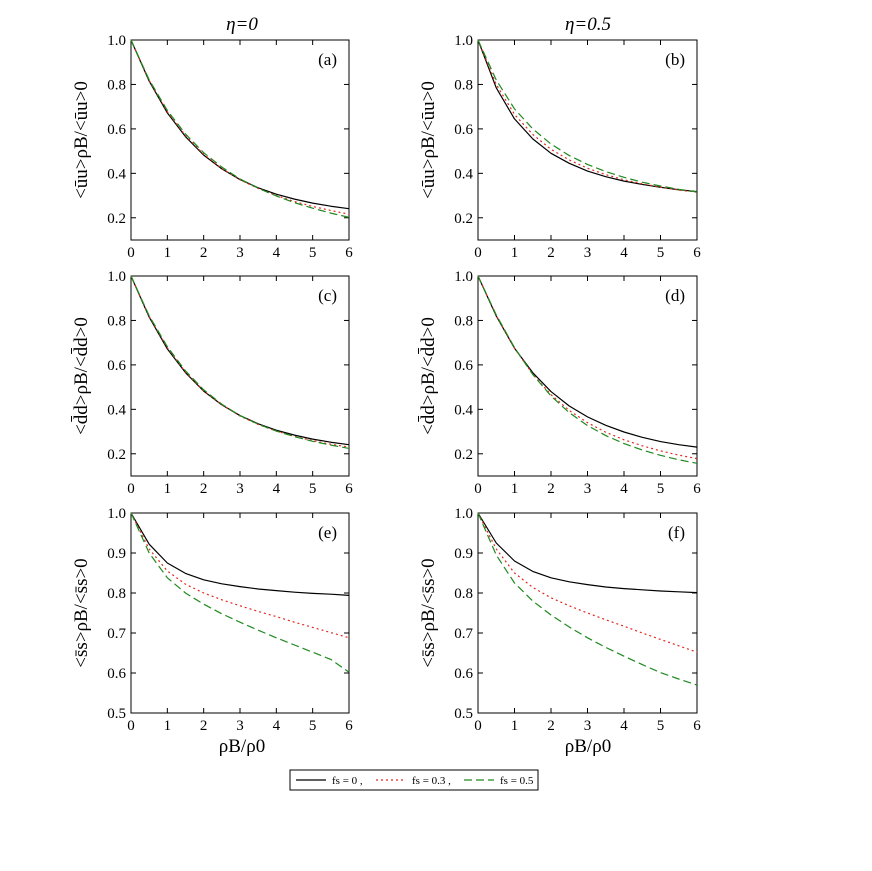 The height and width of the screenshot is (871, 872). What do you see at coordinates (327, 59) in the screenshot?
I see `panel-label: (a)` at bounding box center [327, 59].